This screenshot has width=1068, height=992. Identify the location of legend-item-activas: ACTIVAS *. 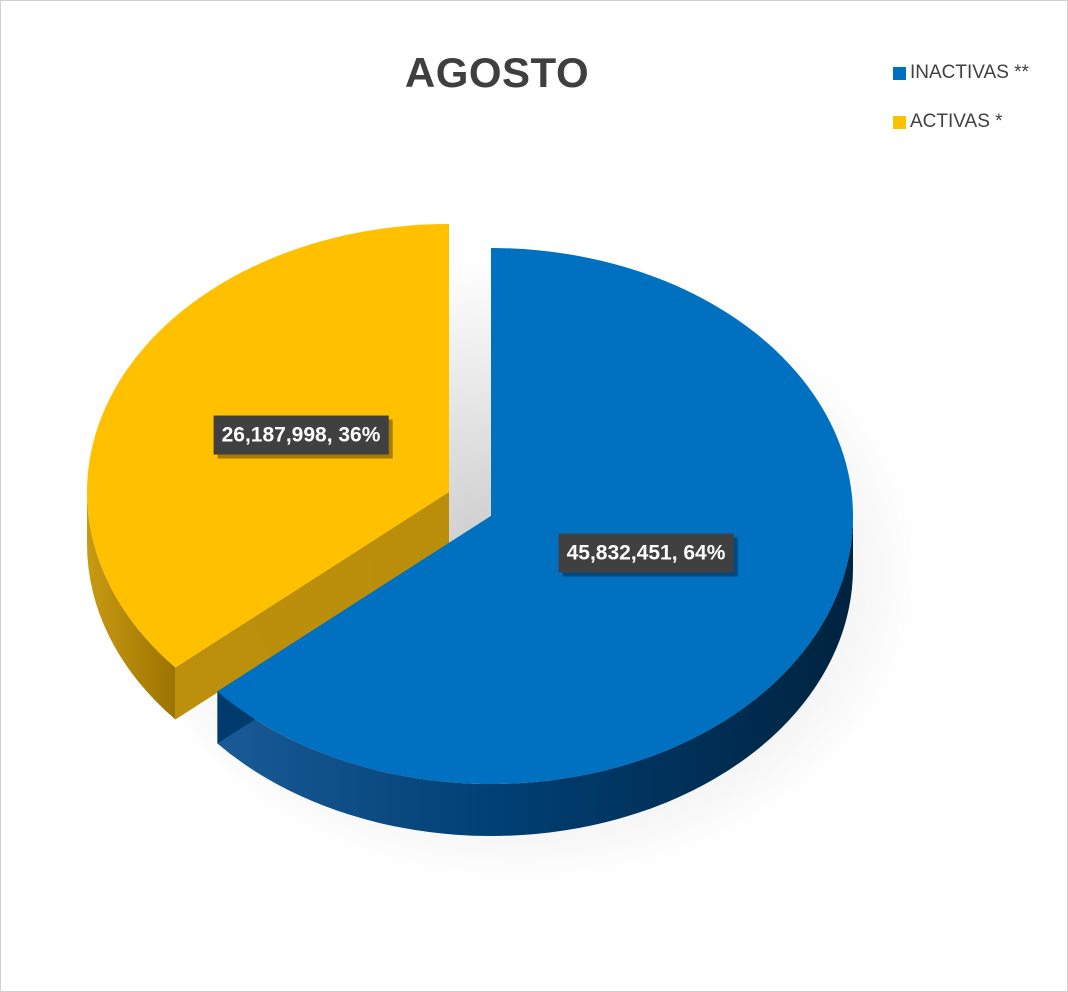
(948, 122).